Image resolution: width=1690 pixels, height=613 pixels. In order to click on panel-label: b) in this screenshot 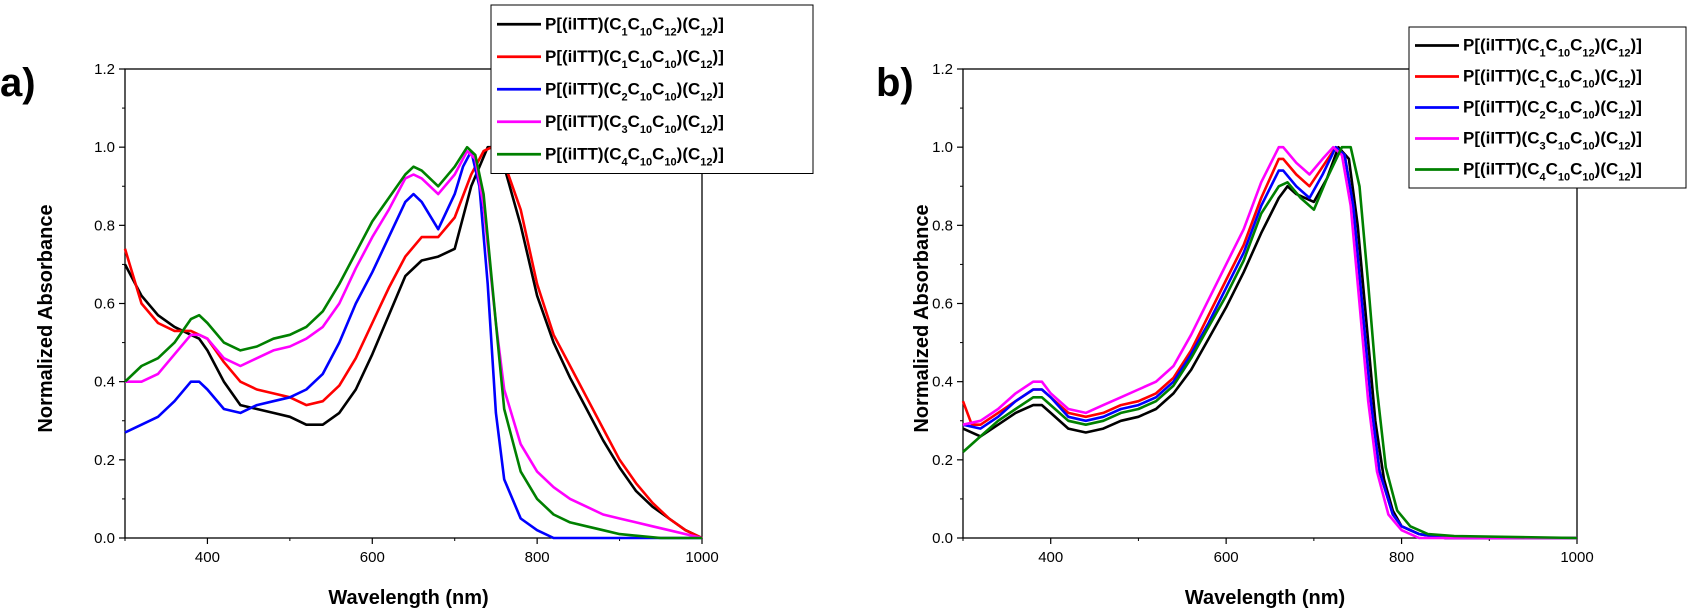, I will do `click(895, 83)`.